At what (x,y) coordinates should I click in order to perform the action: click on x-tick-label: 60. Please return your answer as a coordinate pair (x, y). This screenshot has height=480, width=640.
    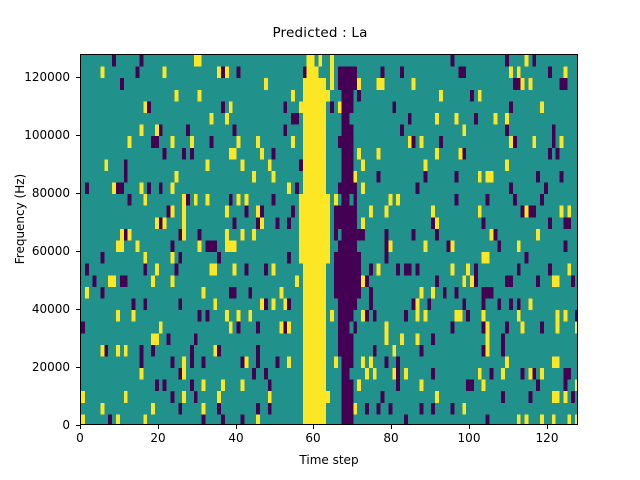
    Looking at the image, I should click on (313, 438).